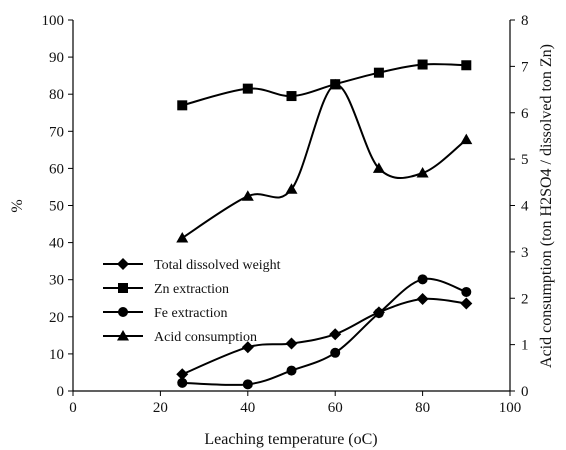  Describe the element at coordinates (324, 332) in the screenshot. I see `series-fe-extraction` at that location.